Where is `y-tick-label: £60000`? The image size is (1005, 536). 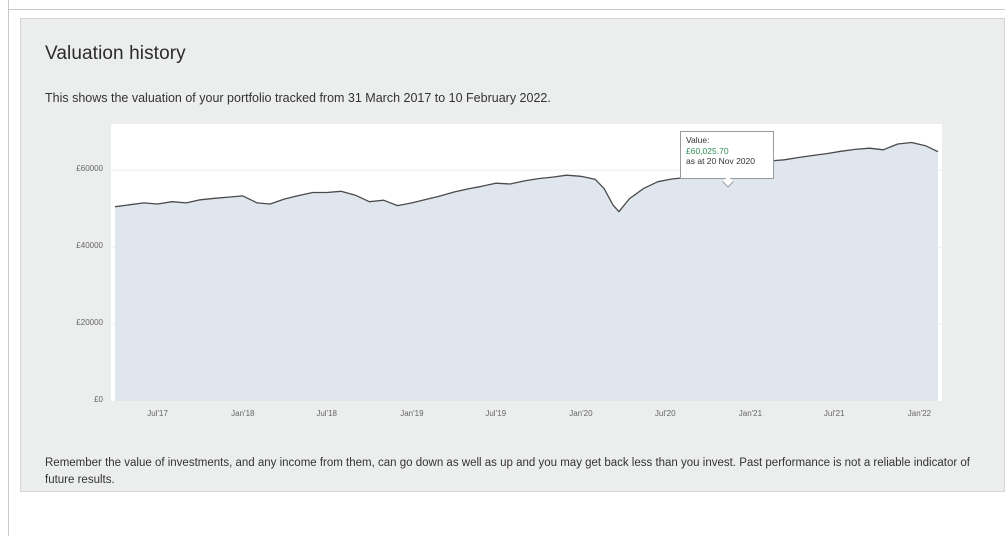 y-tick-label: £60000 is located at coordinates (89, 169).